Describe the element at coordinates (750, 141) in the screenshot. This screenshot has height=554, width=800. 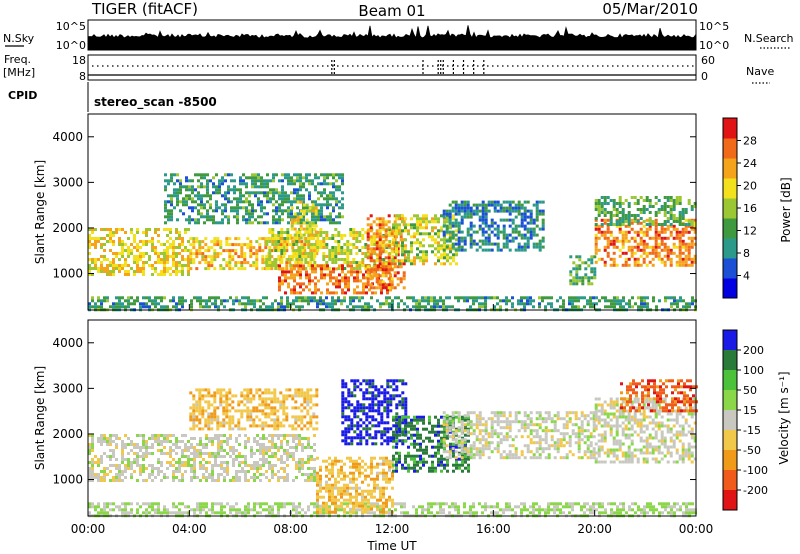
I see `power-cbar-tick-label: 28` at that location.